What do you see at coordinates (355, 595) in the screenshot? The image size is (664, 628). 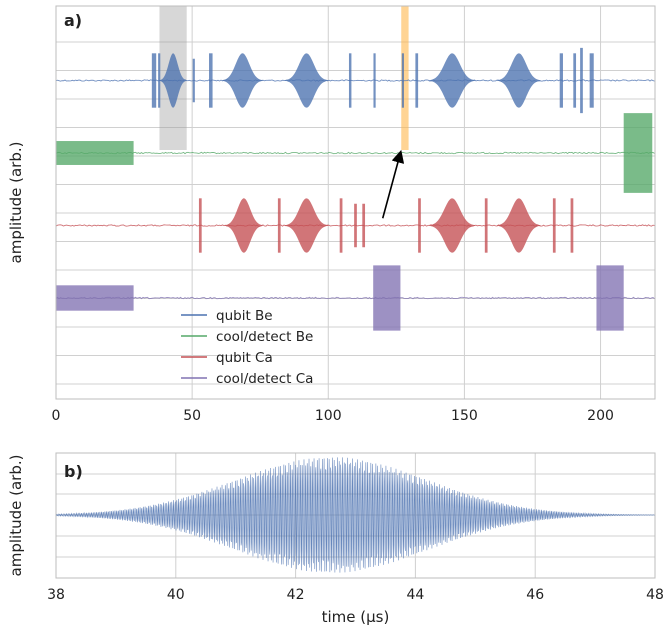 I see `panel-b-x-ticks: 38 40 42 44 46 48` at bounding box center [355, 595].